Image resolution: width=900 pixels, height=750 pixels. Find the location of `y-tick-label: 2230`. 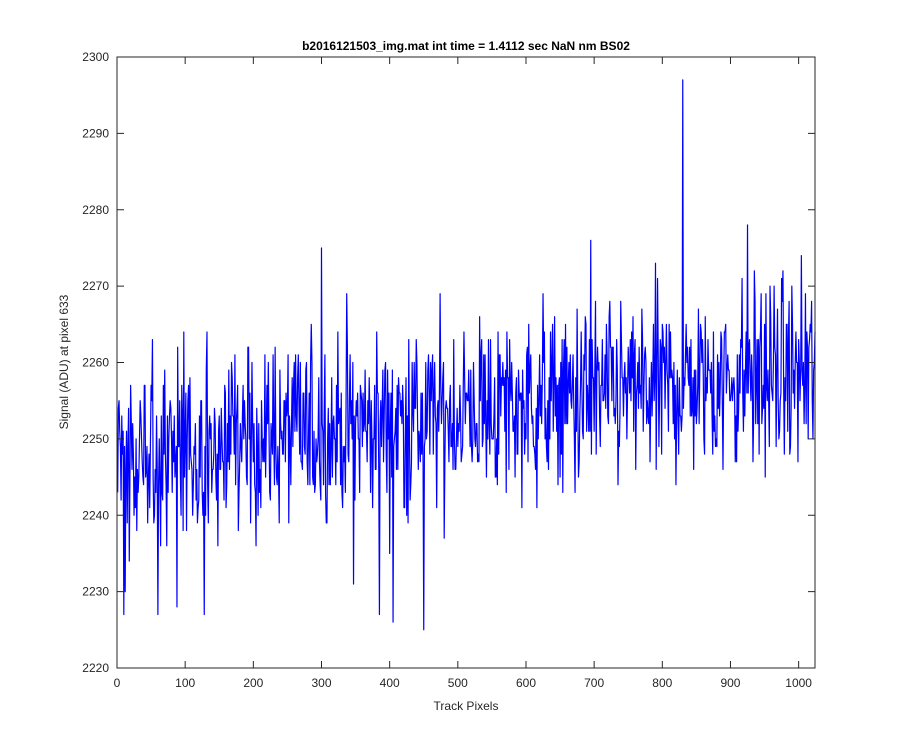

y-tick-label: 2230 is located at coordinates (95, 592).